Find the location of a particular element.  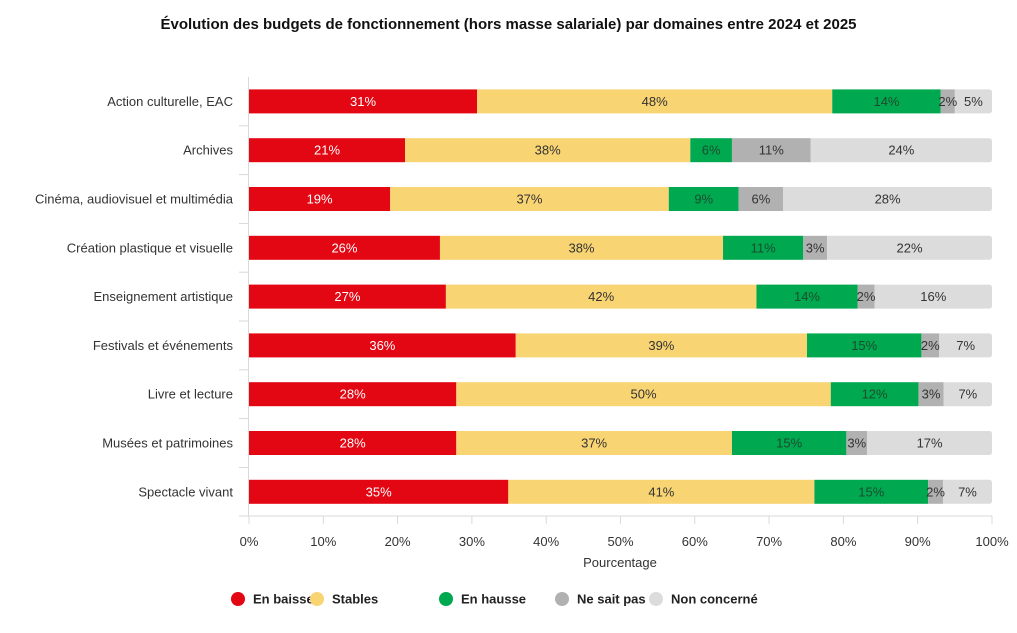

data-label: 27% is located at coordinates (347, 296).